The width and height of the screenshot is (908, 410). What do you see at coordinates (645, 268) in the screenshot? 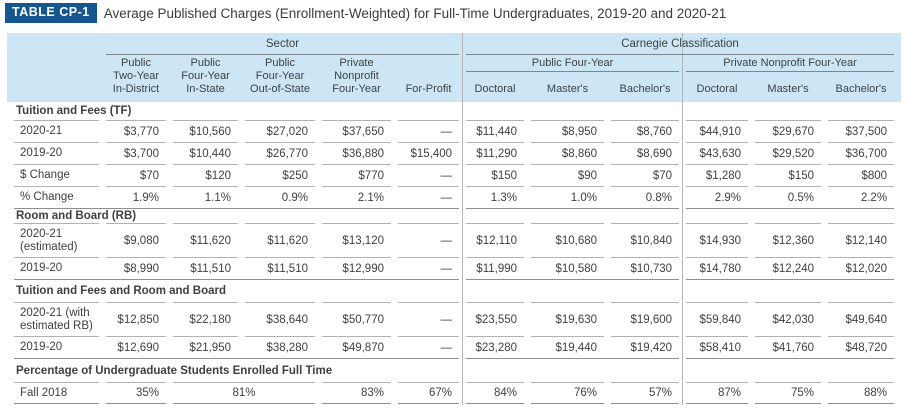
I see `cell-value: $10,730` at bounding box center [645, 268].